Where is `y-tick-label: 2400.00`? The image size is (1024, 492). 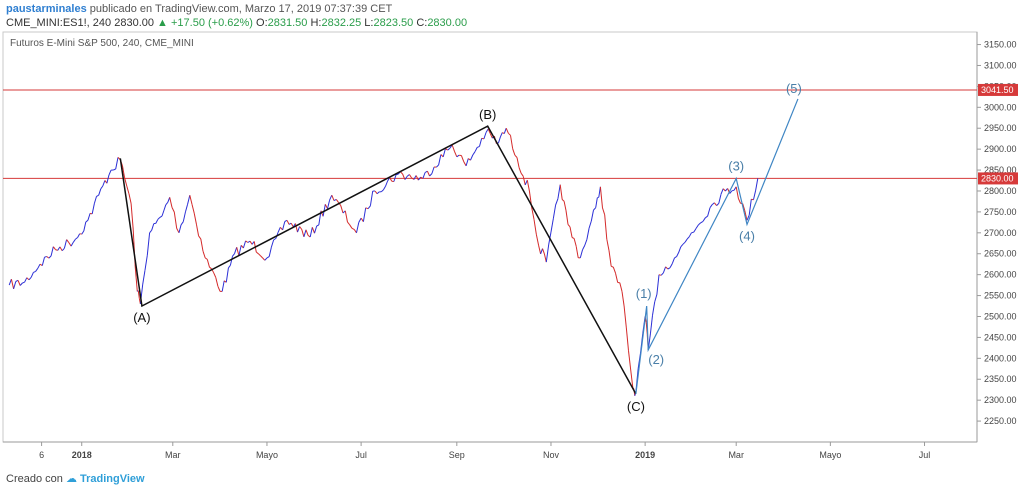
y-tick-label: 2400.00 is located at coordinates (1000, 358).